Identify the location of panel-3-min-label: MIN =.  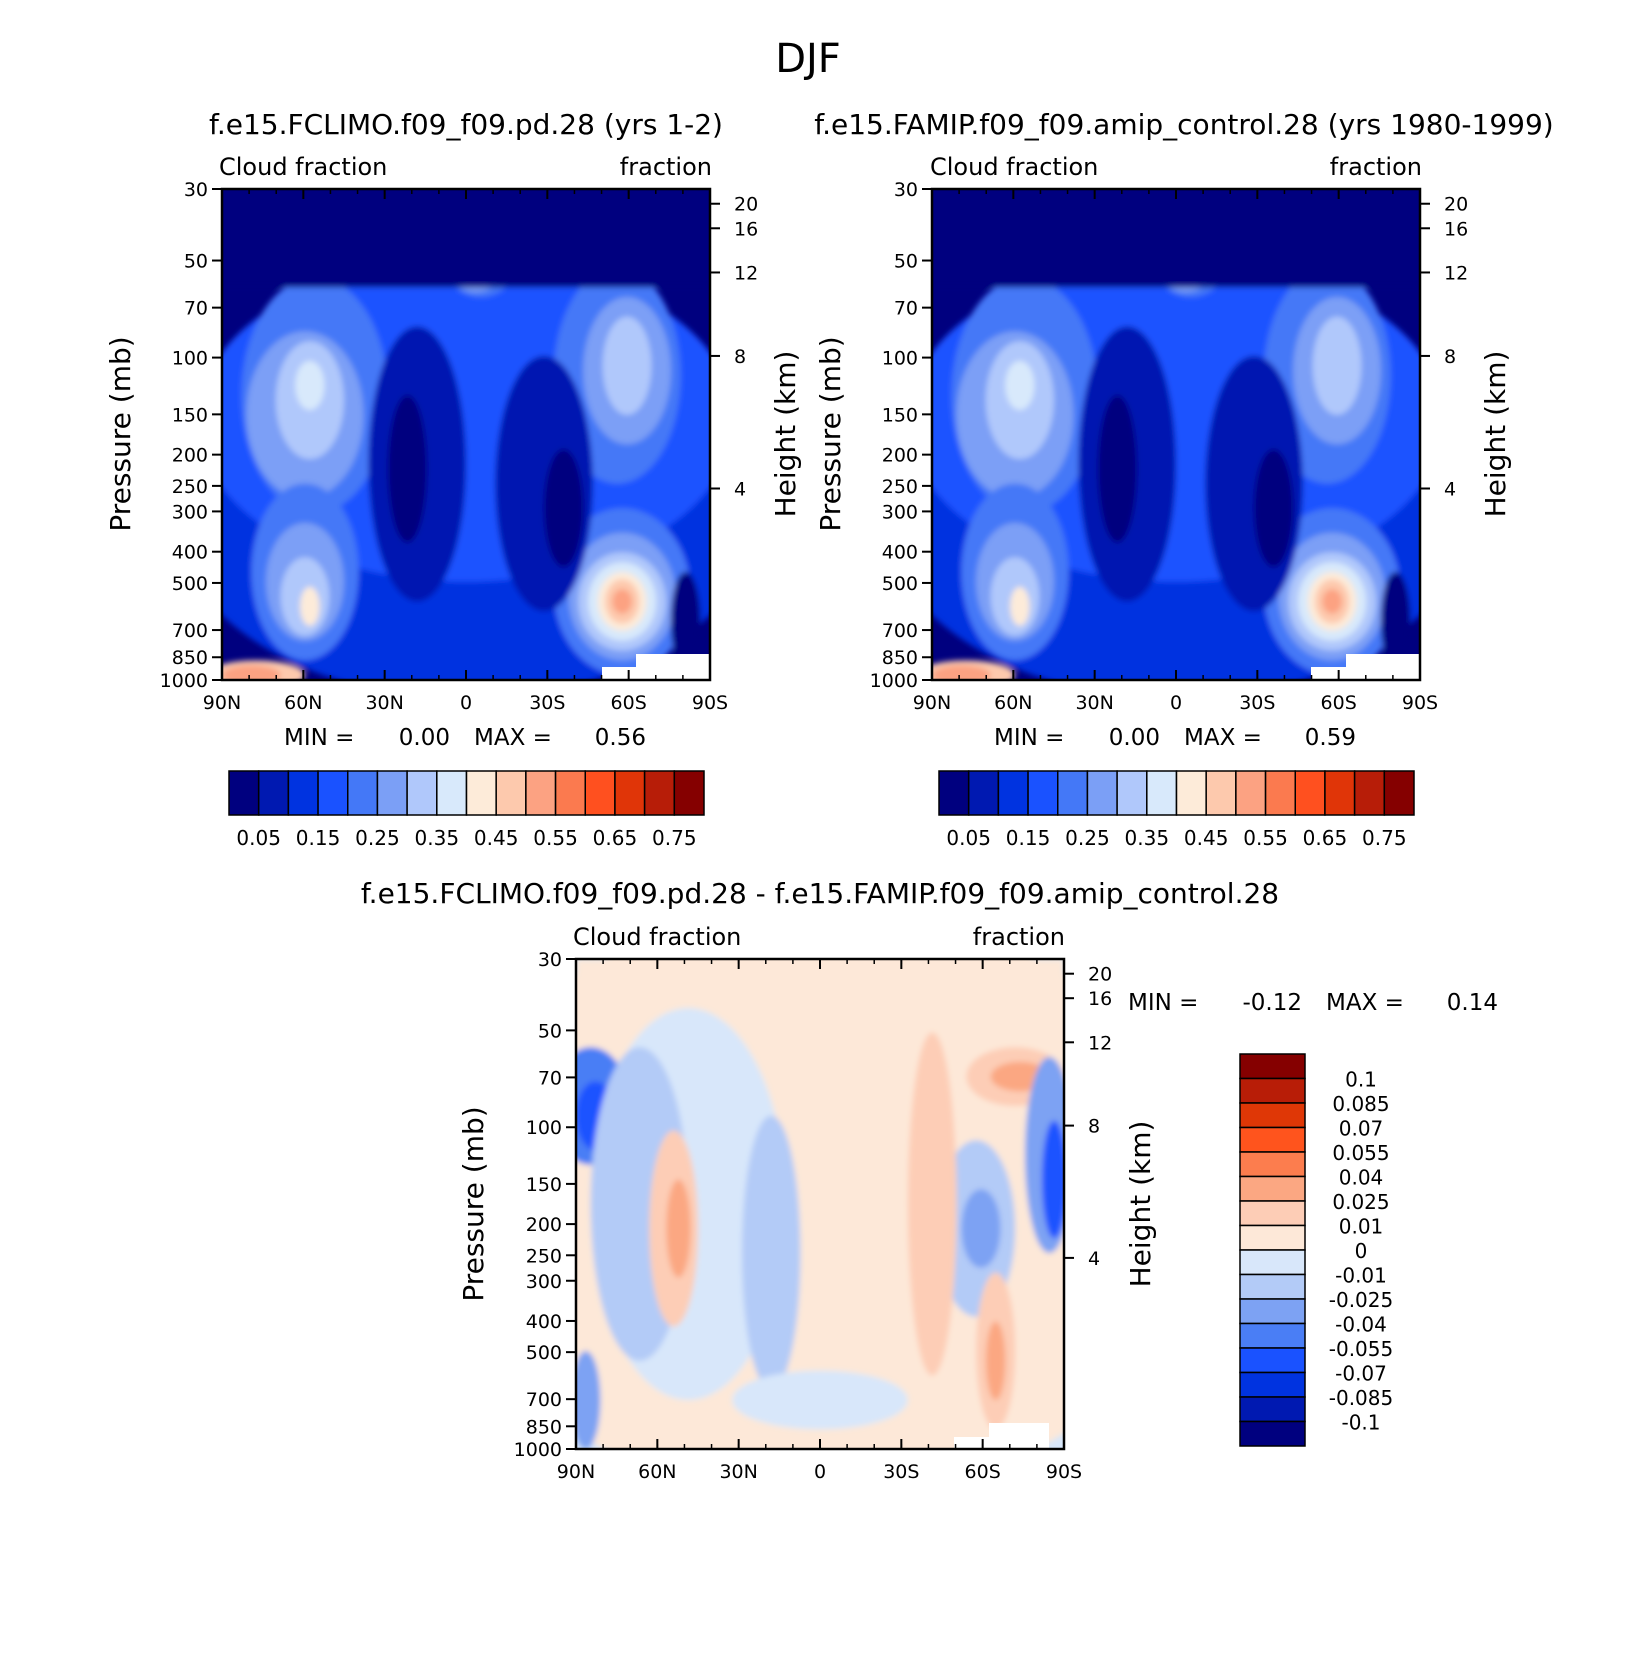
(1163, 1003).